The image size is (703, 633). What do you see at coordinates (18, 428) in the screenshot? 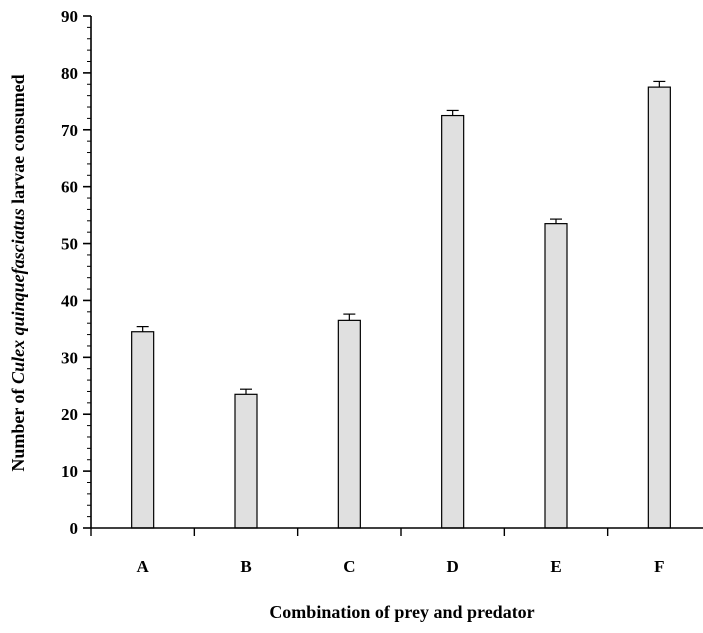
I see `y-axis-title-part-1: Number of` at bounding box center [18, 428].